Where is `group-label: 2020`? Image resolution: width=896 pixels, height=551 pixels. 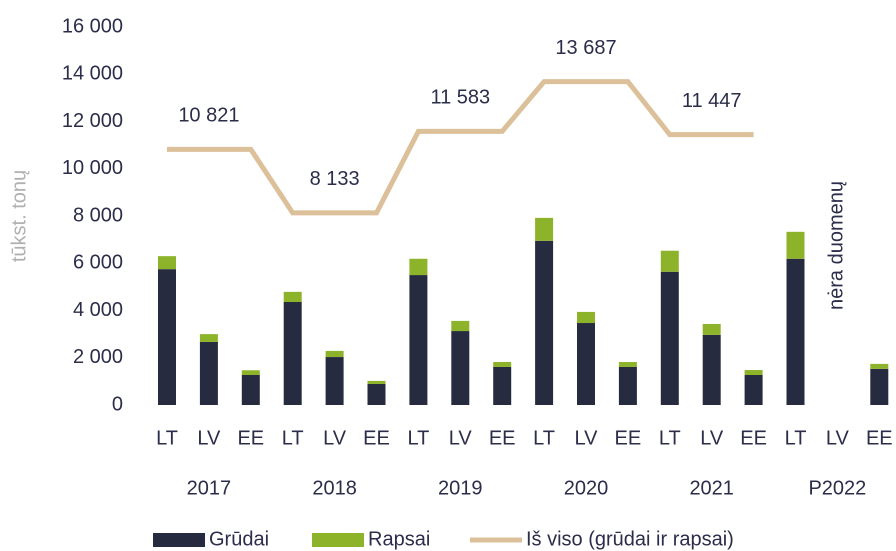 group-label: 2020 is located at coordinates (586, 488).